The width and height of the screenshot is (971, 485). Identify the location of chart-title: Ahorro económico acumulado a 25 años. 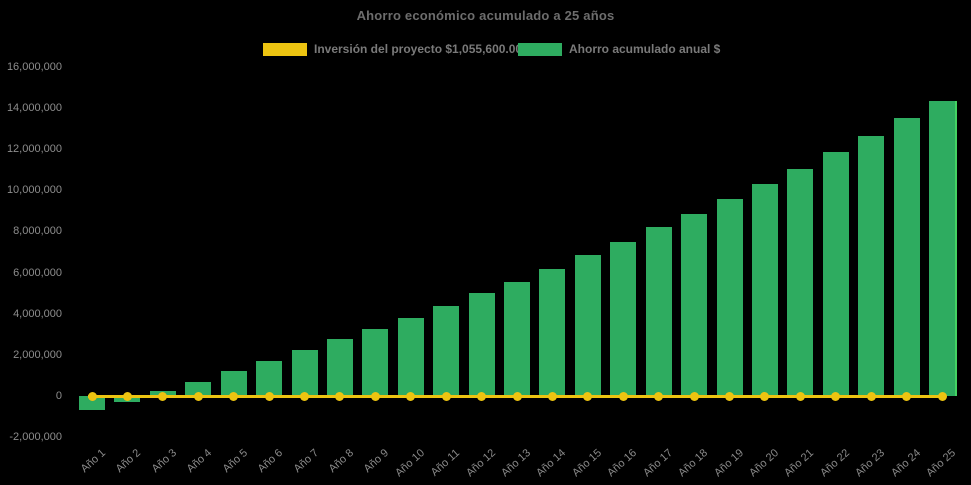
(485, 15).